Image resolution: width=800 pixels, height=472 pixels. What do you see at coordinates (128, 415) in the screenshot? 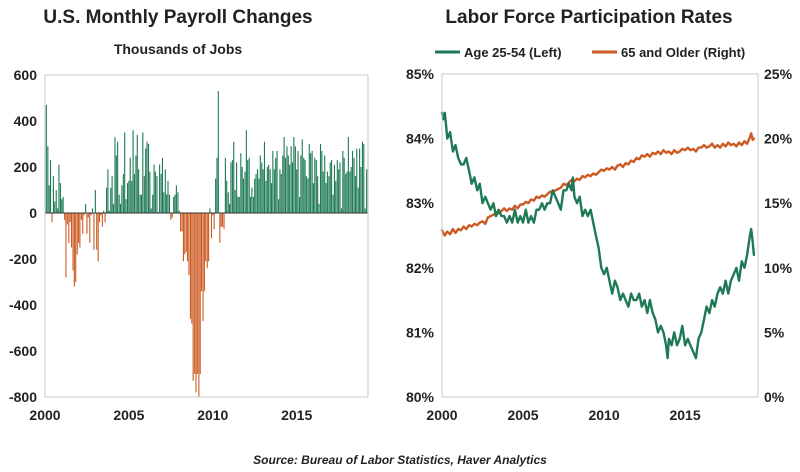
I see `payroll-x-tick-label: 2005` at bounding box center [128, 415].